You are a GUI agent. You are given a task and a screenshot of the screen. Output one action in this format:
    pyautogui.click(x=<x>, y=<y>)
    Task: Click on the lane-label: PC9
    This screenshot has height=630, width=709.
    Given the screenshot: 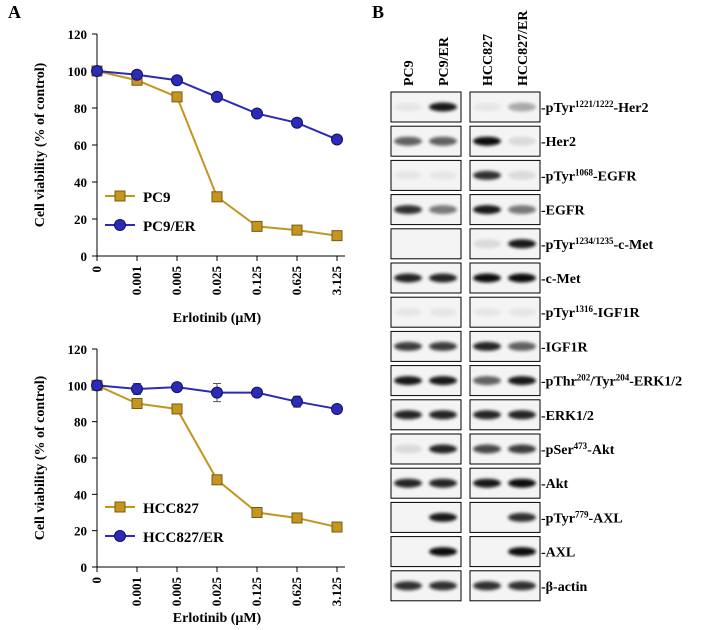 What is the action you would take?
    pyautogui.click(x=409, y=73)
    